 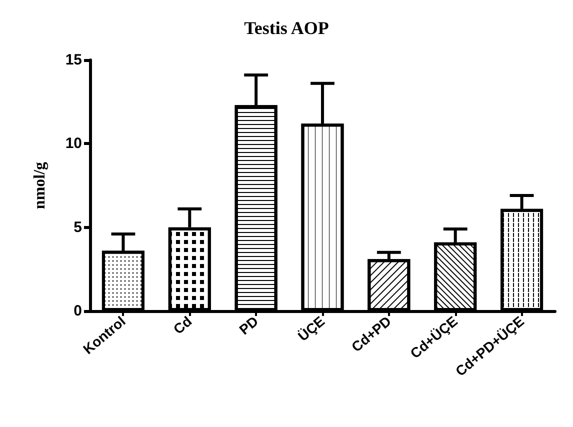 I want to click on y-tick-label: 0, so click(x=78, y=311).